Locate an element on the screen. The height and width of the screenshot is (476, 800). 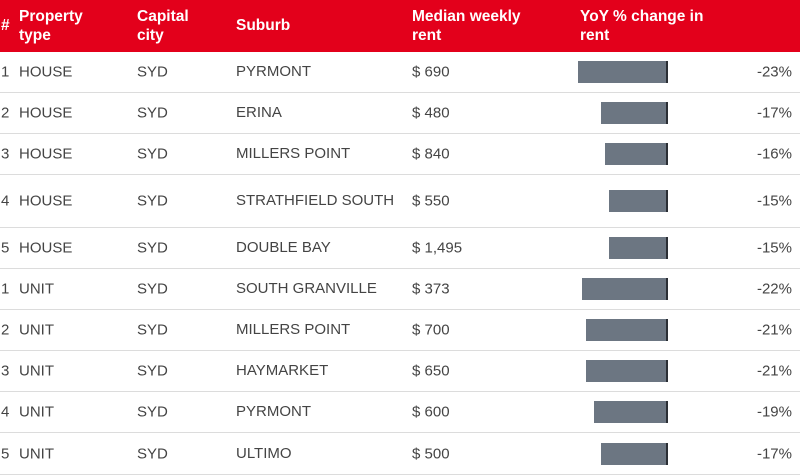
row-median-rent: $ 690 is located at coordinates (431, 72).